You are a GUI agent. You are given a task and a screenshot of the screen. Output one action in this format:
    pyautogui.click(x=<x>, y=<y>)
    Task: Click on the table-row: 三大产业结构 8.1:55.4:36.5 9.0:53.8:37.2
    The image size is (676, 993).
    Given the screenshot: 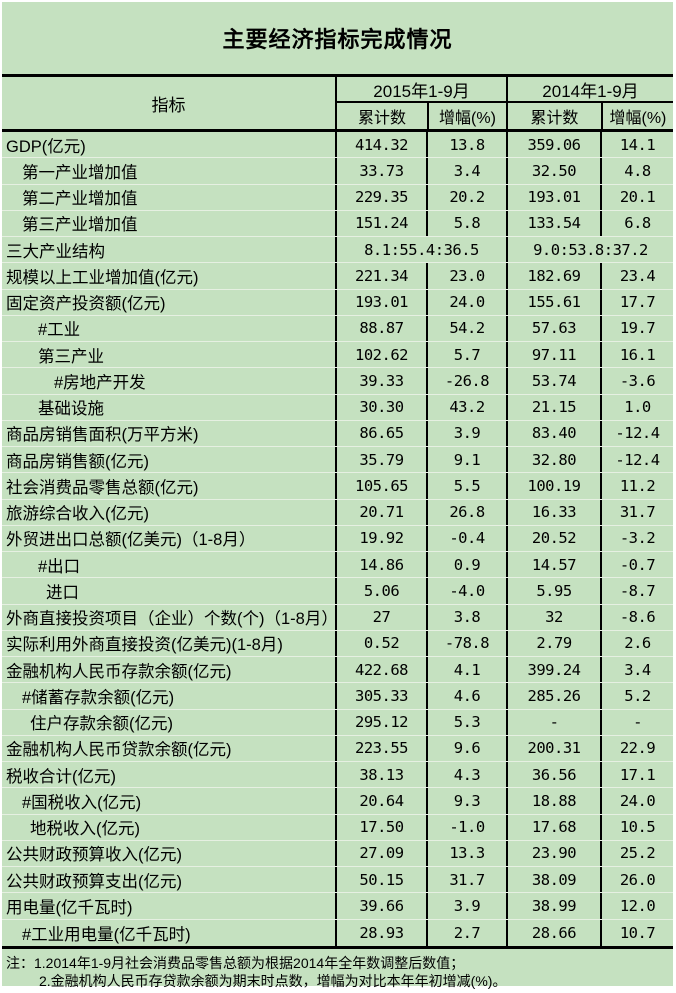 What is the action you would take?
    pyautogui.click(x=337, y=250)
    